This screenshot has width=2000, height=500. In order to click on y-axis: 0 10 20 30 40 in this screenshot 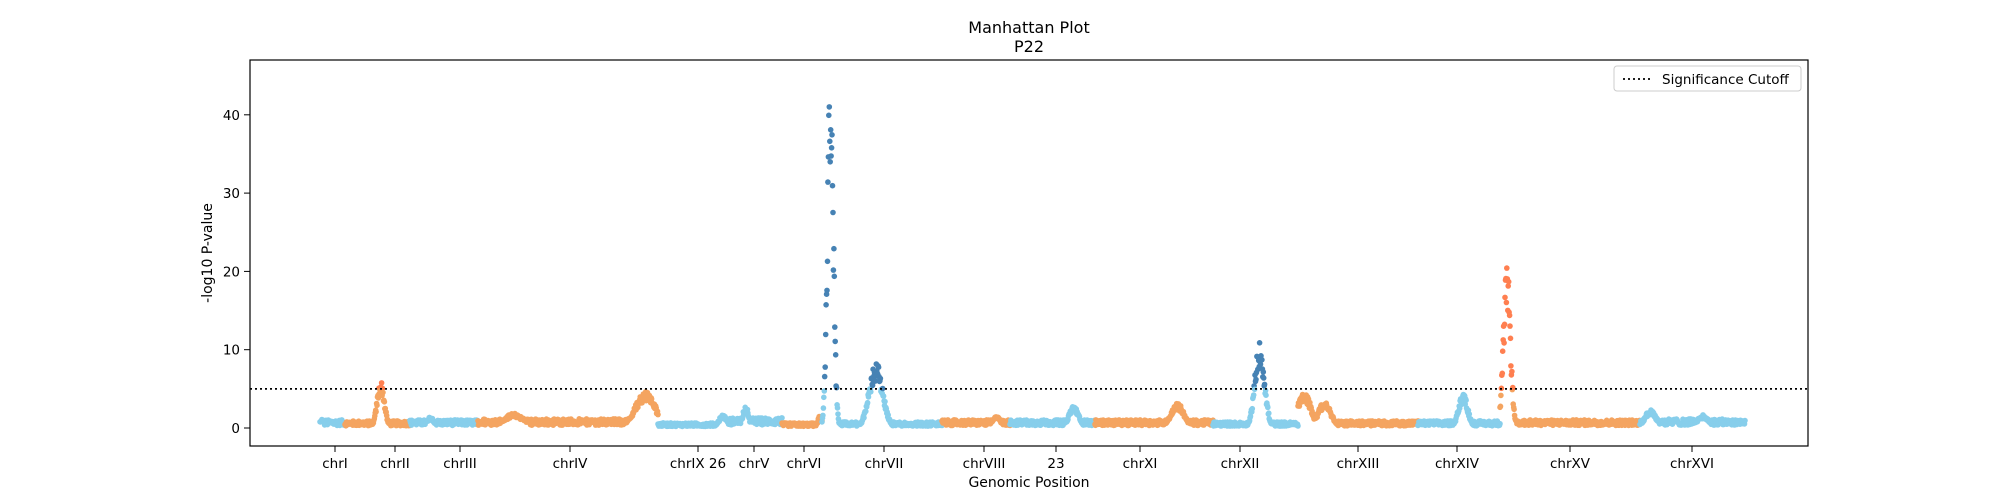, I will do `click(236, 272)`.